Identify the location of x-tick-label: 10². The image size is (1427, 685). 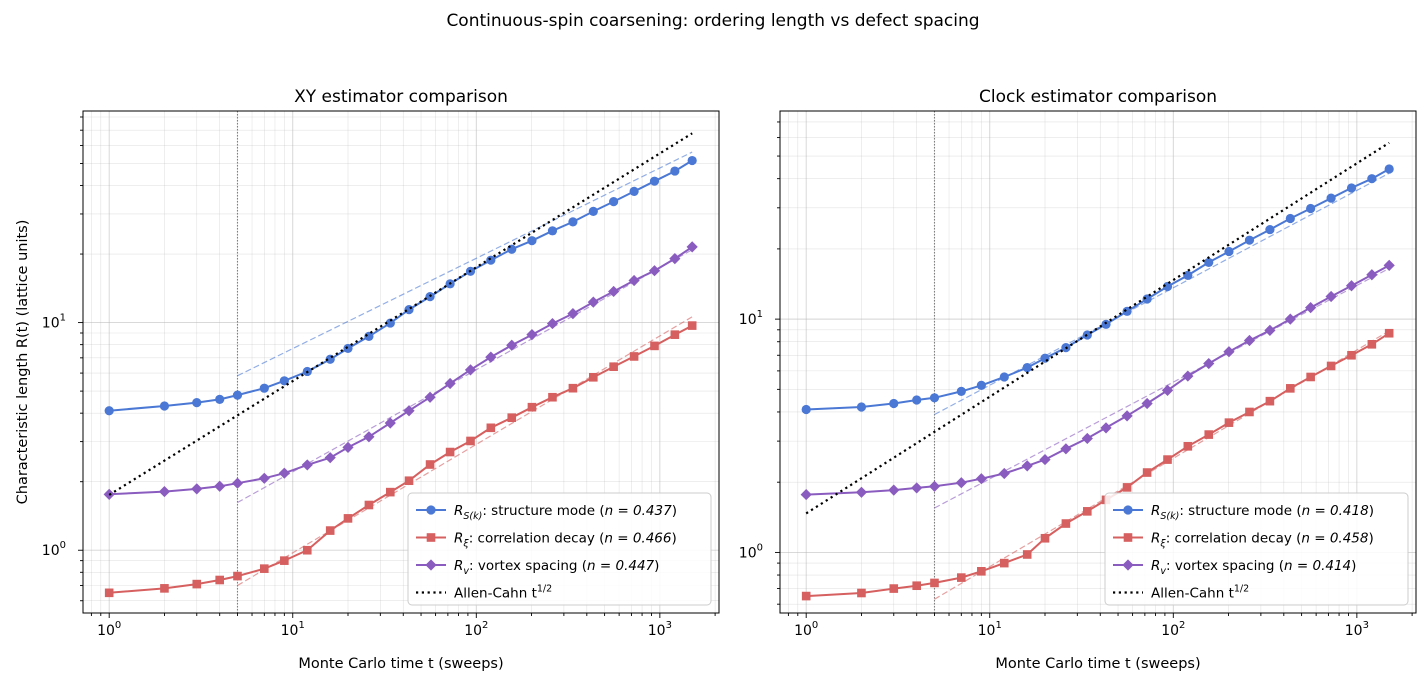
(476, 629).